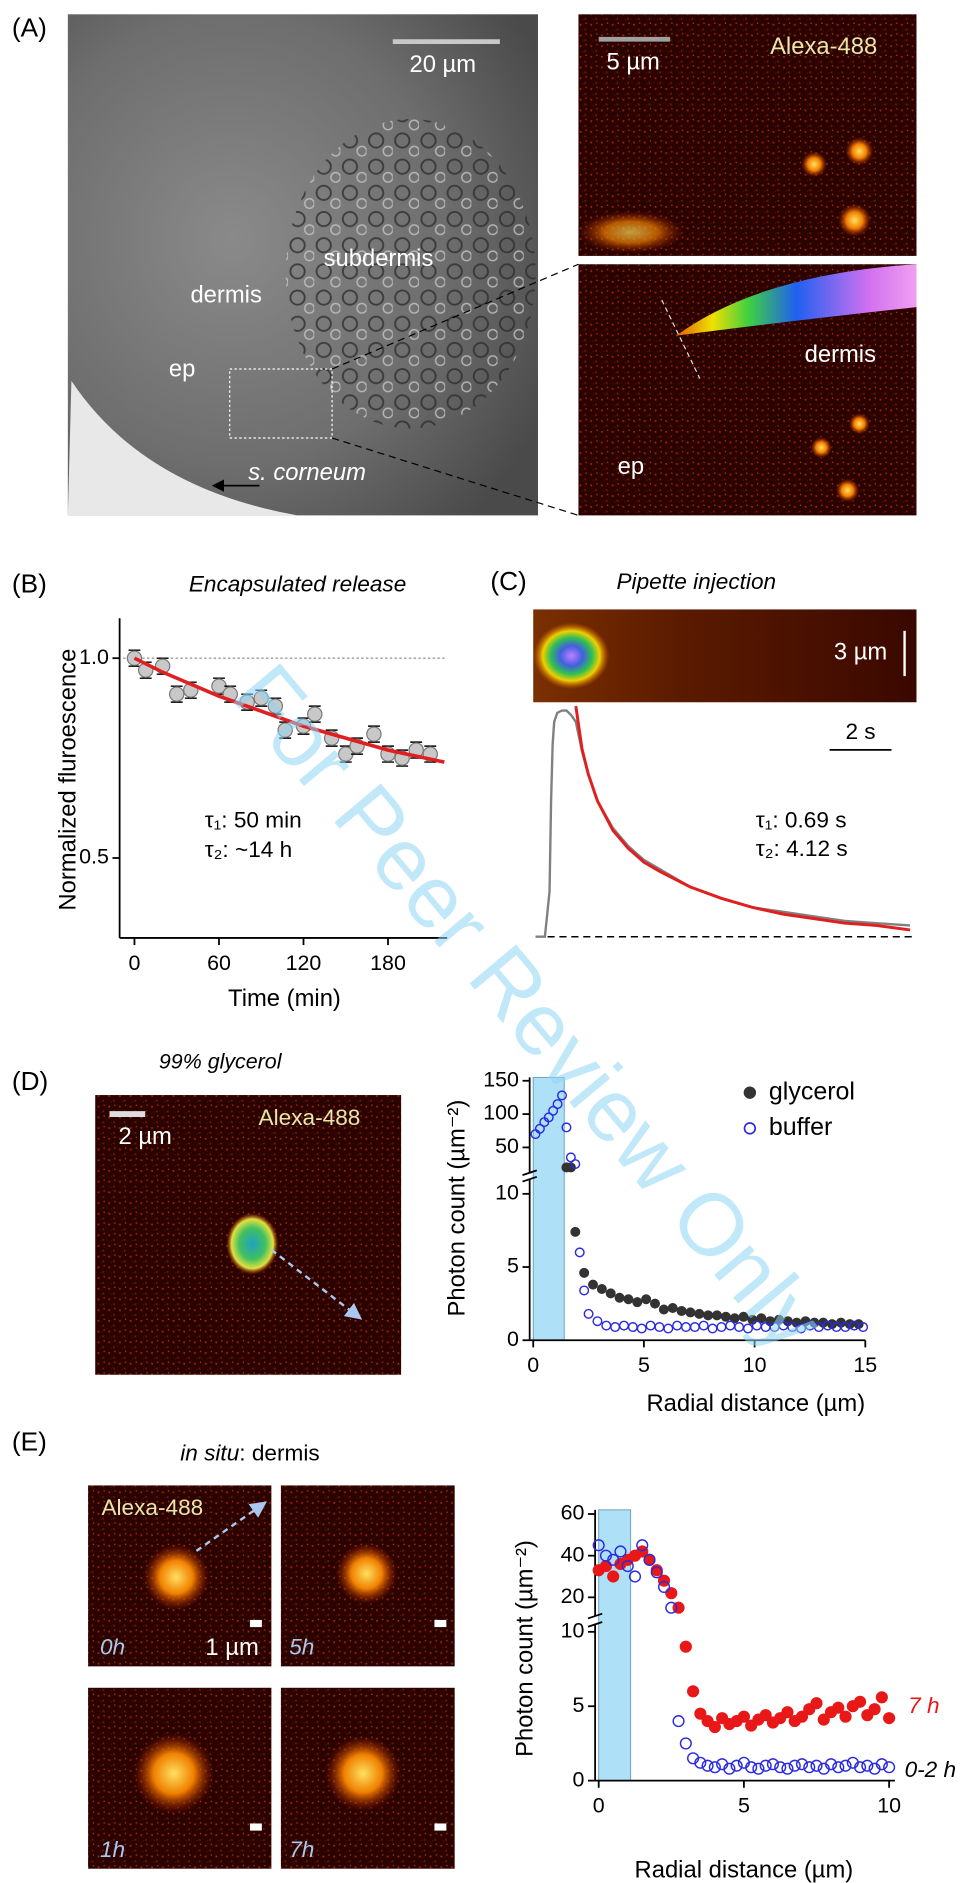  What do you see at coordinates (755, 1403) in the screenshot?
I see `x-axis-title: Radial distance (µm)` at bounding box center [755, 1403].